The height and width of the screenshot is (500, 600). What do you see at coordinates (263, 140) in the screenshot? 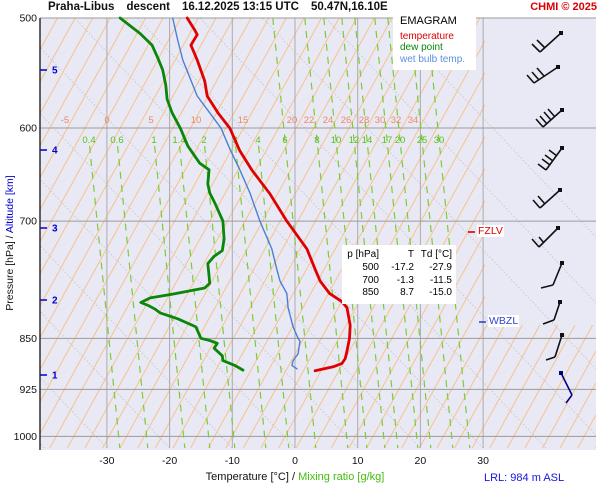
I see `mixing-ratio-labels: 0.4 0.6 1 1.4 2 3 4 6 8 10 12 14 17 20 25 30` at bounding box center [263, 140].